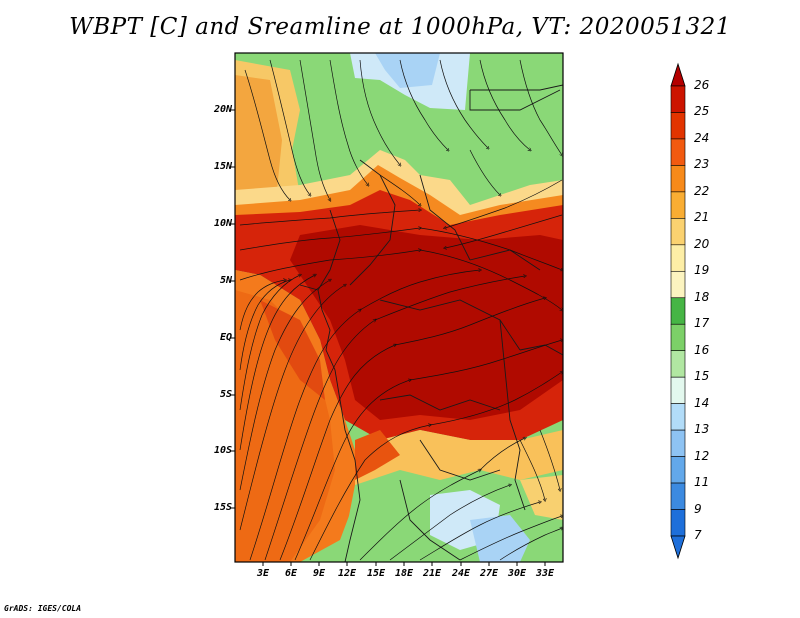  Describe the element at coordinates (222, 507) in the screenshot. I see `lat-label-15s: 15S` at that location.